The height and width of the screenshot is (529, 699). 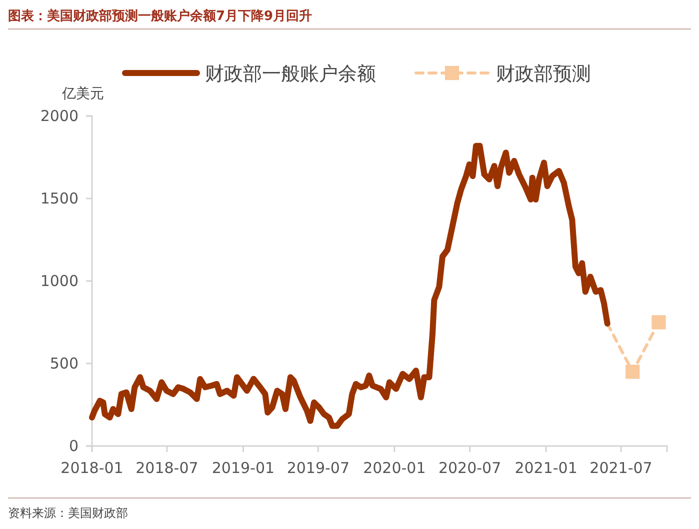 I want to click on y-tick-label: 1500, so click(x=59, y=198).